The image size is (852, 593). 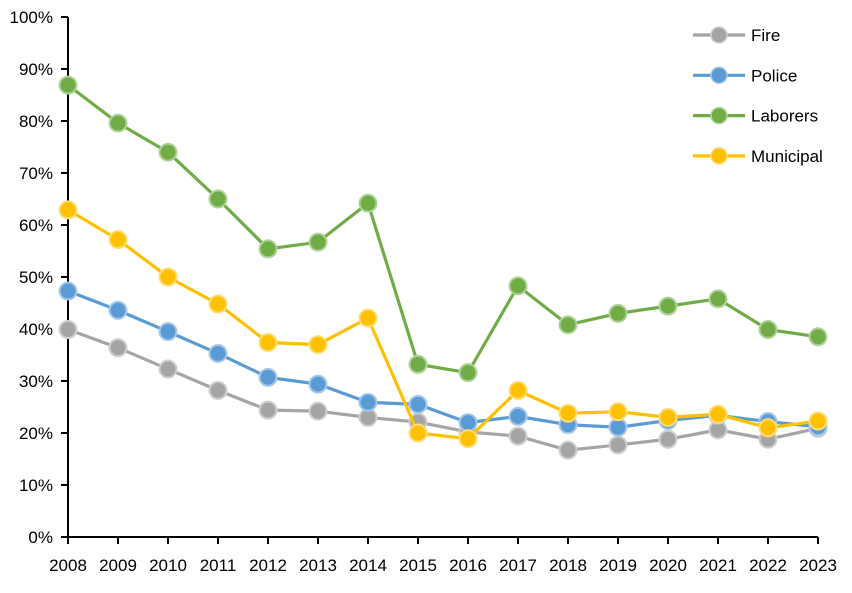 I want to click on legend: Fire Police Laborers Municipal, so click(x=758, y=96).